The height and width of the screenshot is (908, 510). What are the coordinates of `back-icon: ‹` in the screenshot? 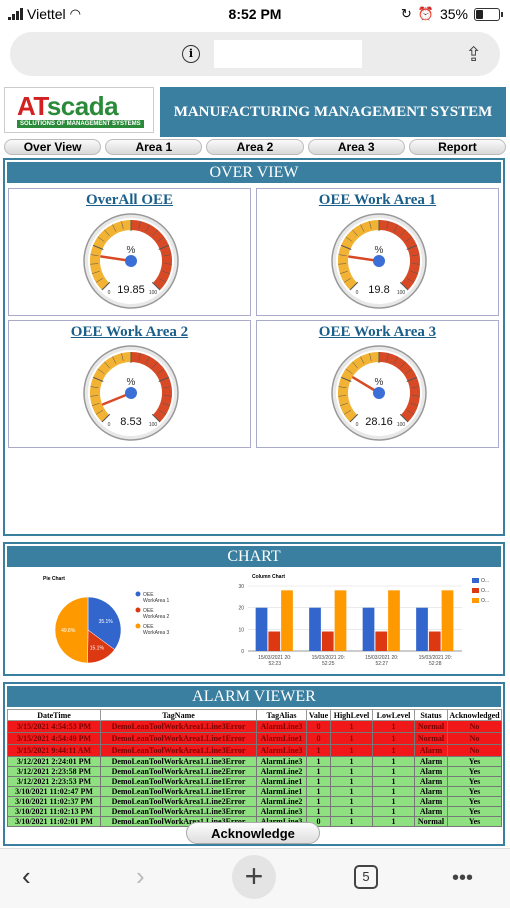 It's located at (26, 876).